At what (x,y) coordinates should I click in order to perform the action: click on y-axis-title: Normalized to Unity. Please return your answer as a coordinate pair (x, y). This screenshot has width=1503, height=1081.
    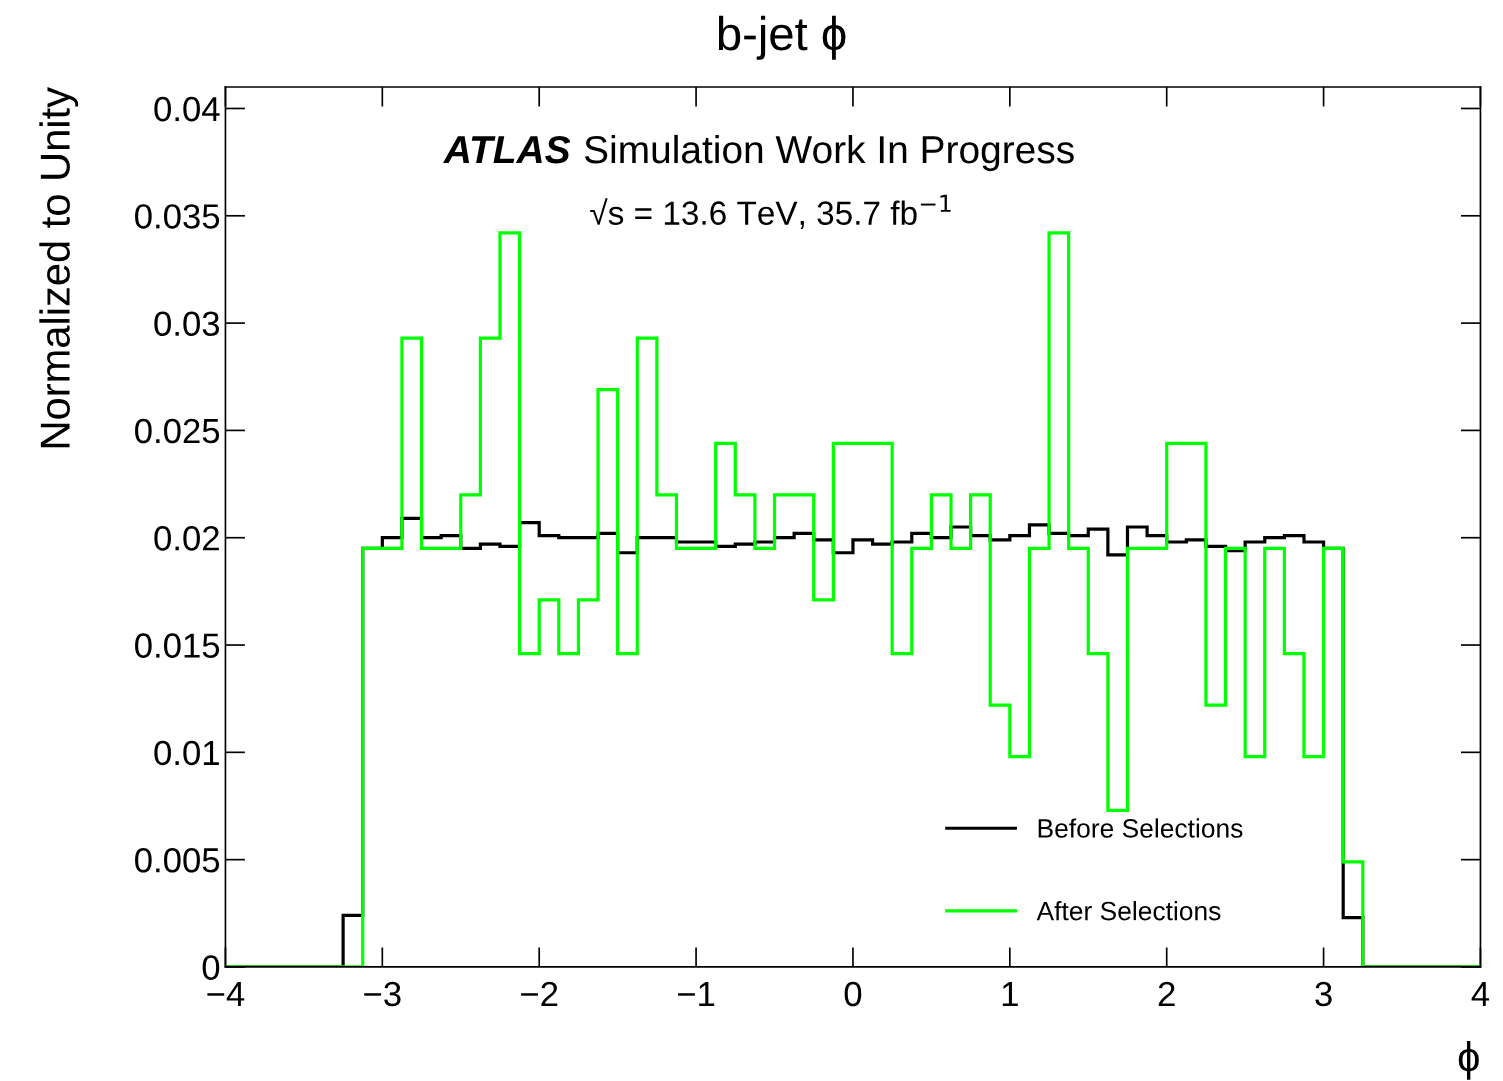
    Looking at the image, I should click on (59, 267).